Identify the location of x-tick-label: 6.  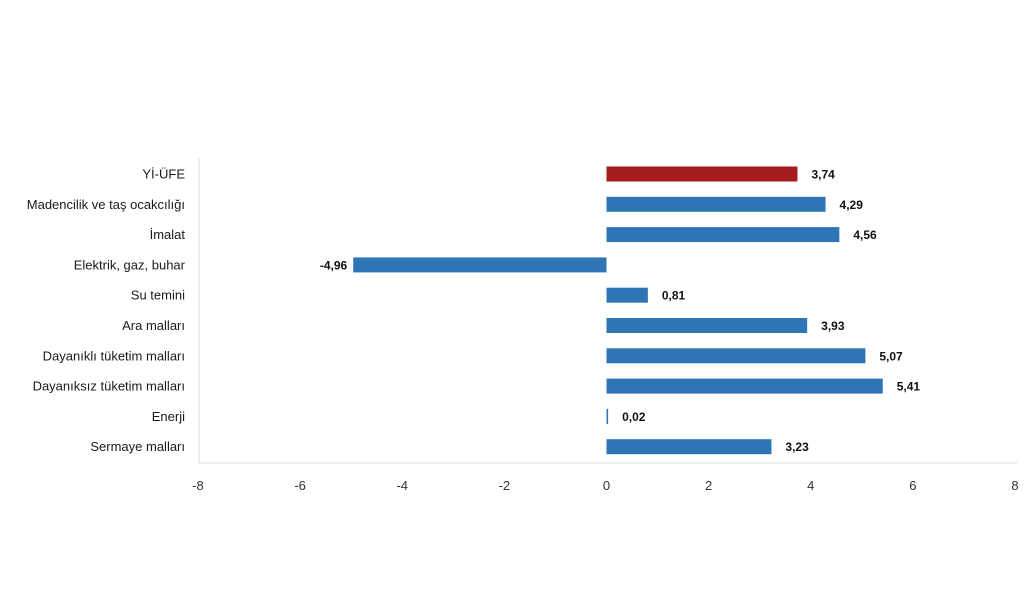
(912, 485).